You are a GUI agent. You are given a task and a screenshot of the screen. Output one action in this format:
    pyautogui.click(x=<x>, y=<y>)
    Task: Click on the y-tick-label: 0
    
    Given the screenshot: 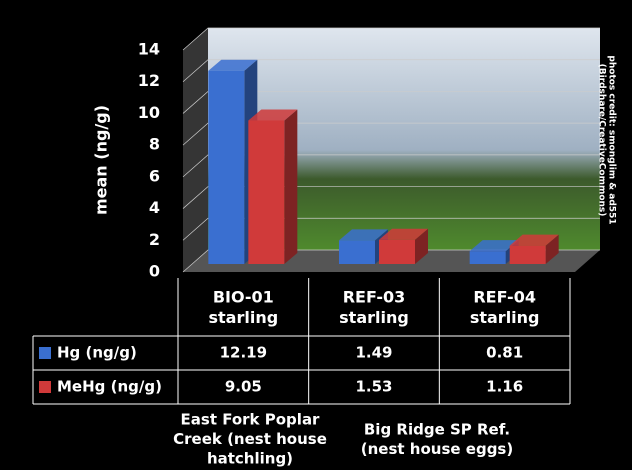 What is the action you would take?
    pyautogui.click(x=154, y=271)
    